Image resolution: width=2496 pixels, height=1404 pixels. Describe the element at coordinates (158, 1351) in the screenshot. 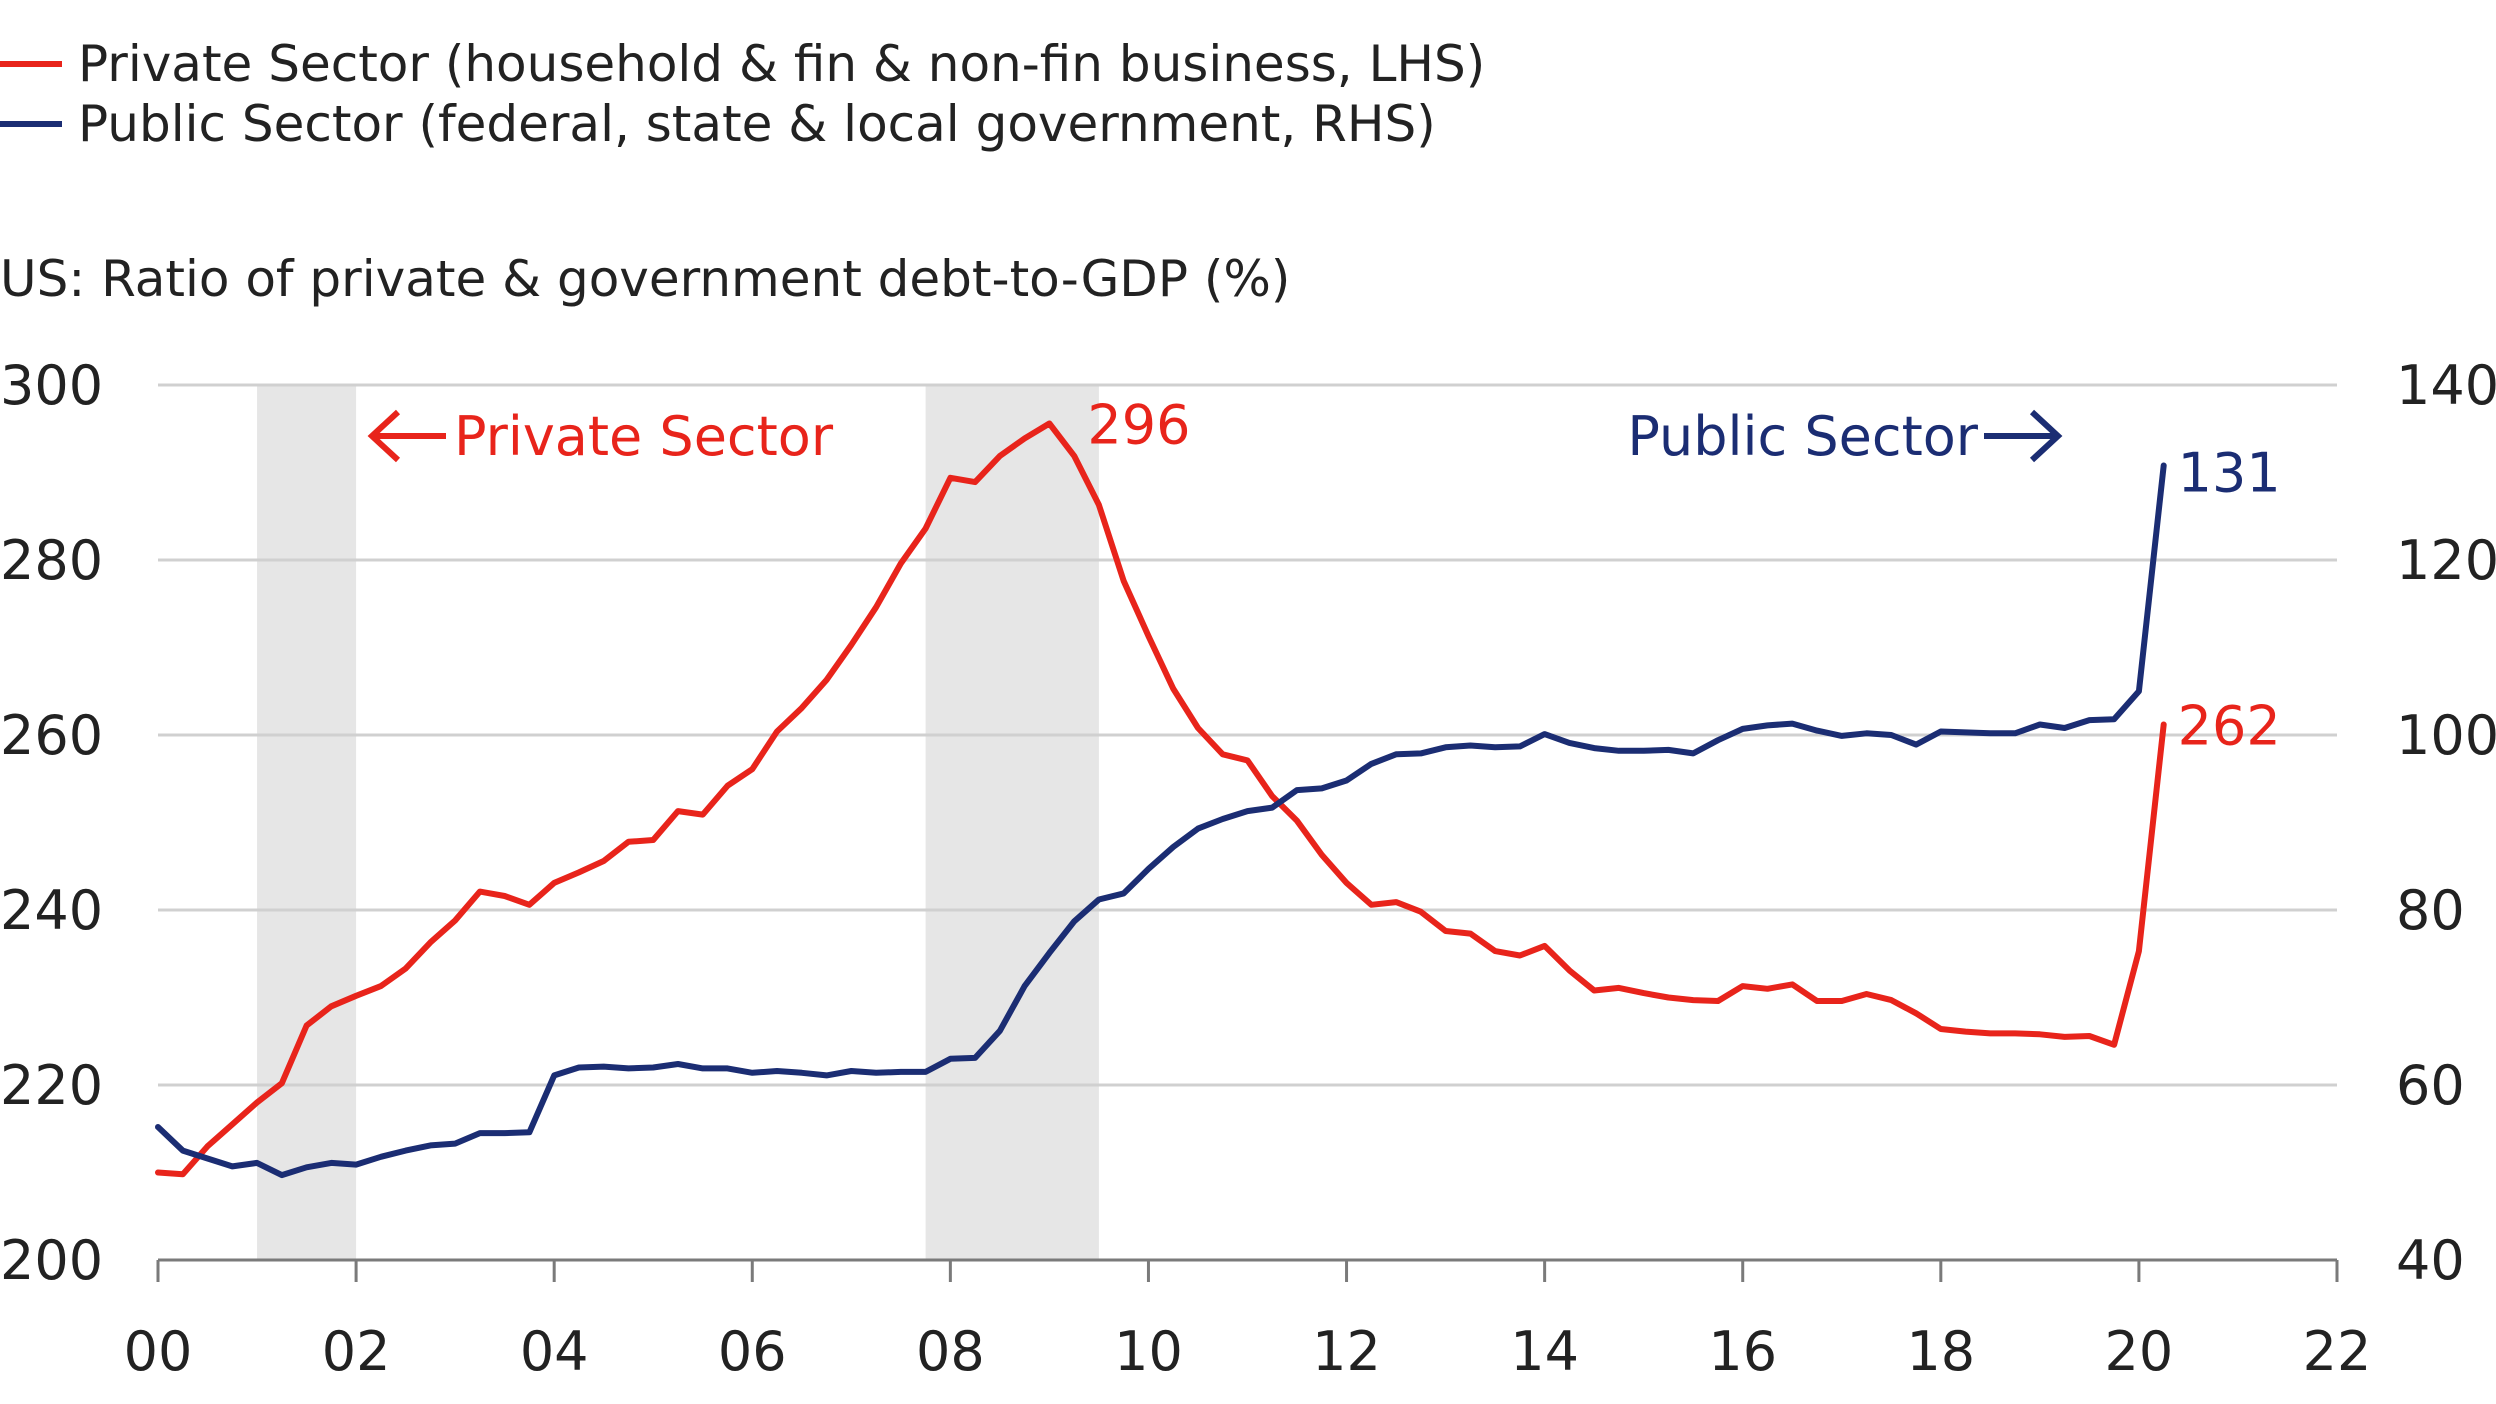

I see `x-tick-label: 00` at that location.